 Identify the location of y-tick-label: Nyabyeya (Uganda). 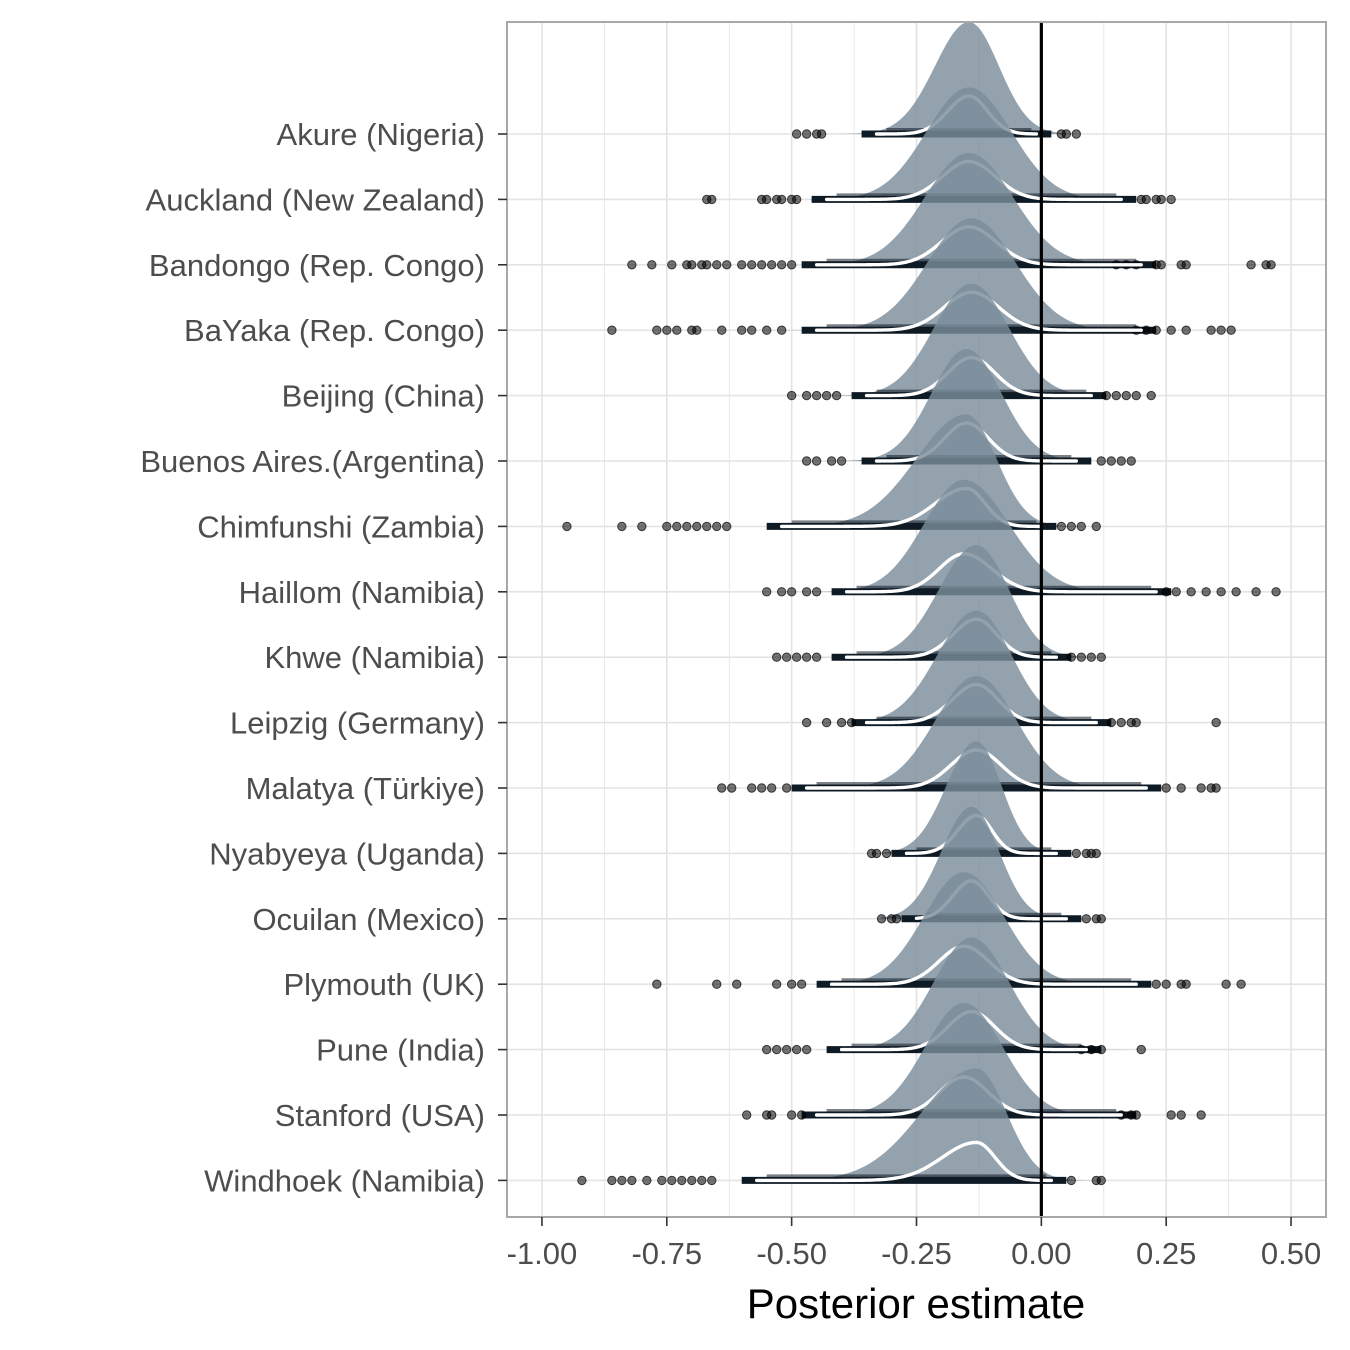
(347, 853).